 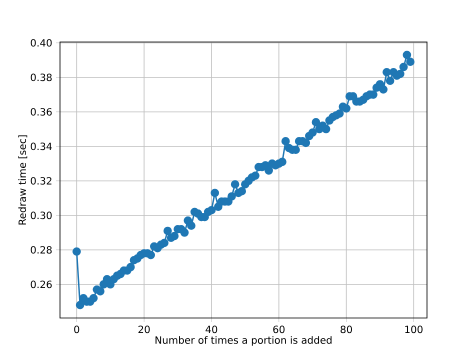 I want to click on x-tick-label: 20, so click(x=144, y=330).